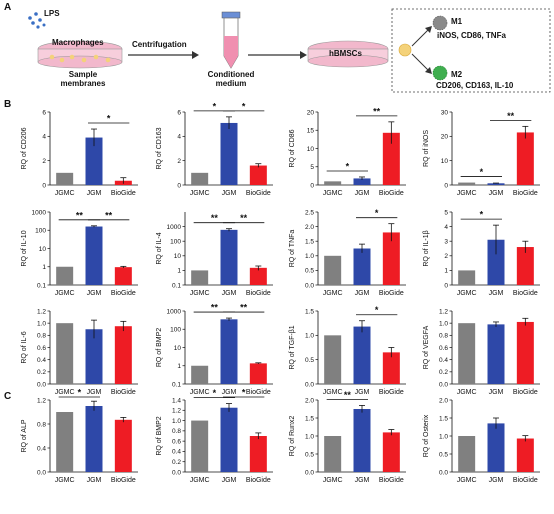  I want to click on chart-16-ytick-label-2: 1.0, so click(443, 436).